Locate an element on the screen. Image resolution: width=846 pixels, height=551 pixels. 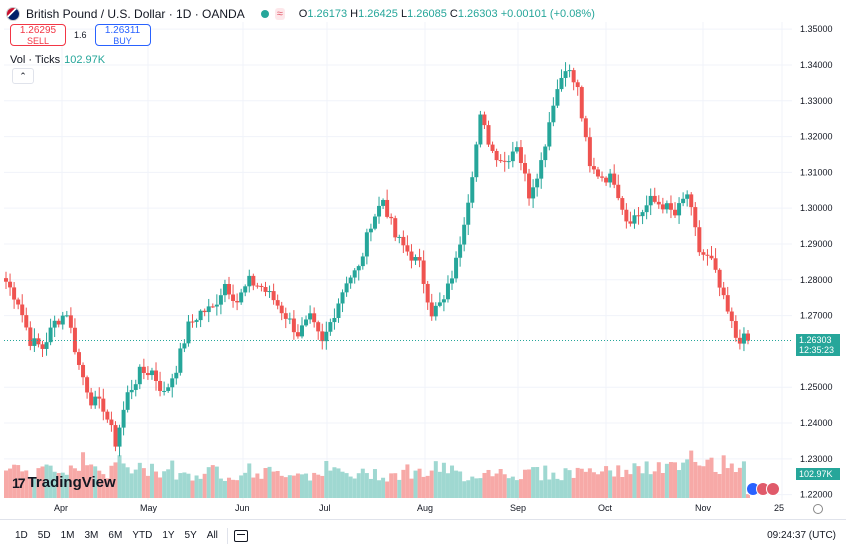
price-tick-label: 1.31000 is located at coordinates (816, 172).